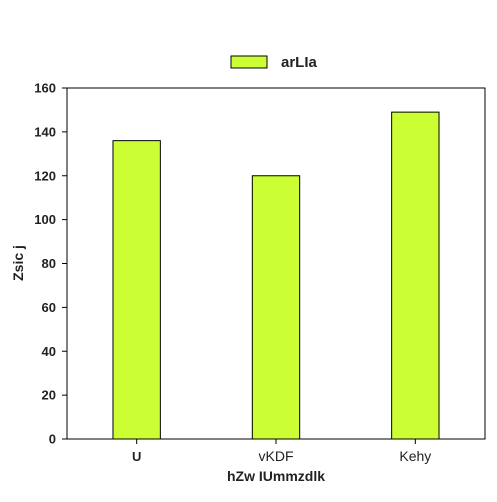  What do you see at coordinates (49, 307) in the screenshot?
I see `y-tick-label: 60` at bounding box center [49, 307].